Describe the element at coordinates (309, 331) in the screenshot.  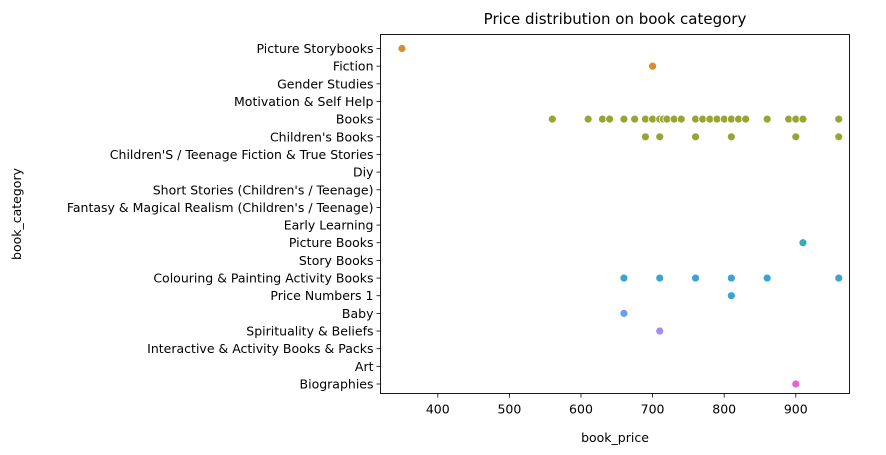
I see `y-tick-label: Spirituality & Beliefs` at that location.